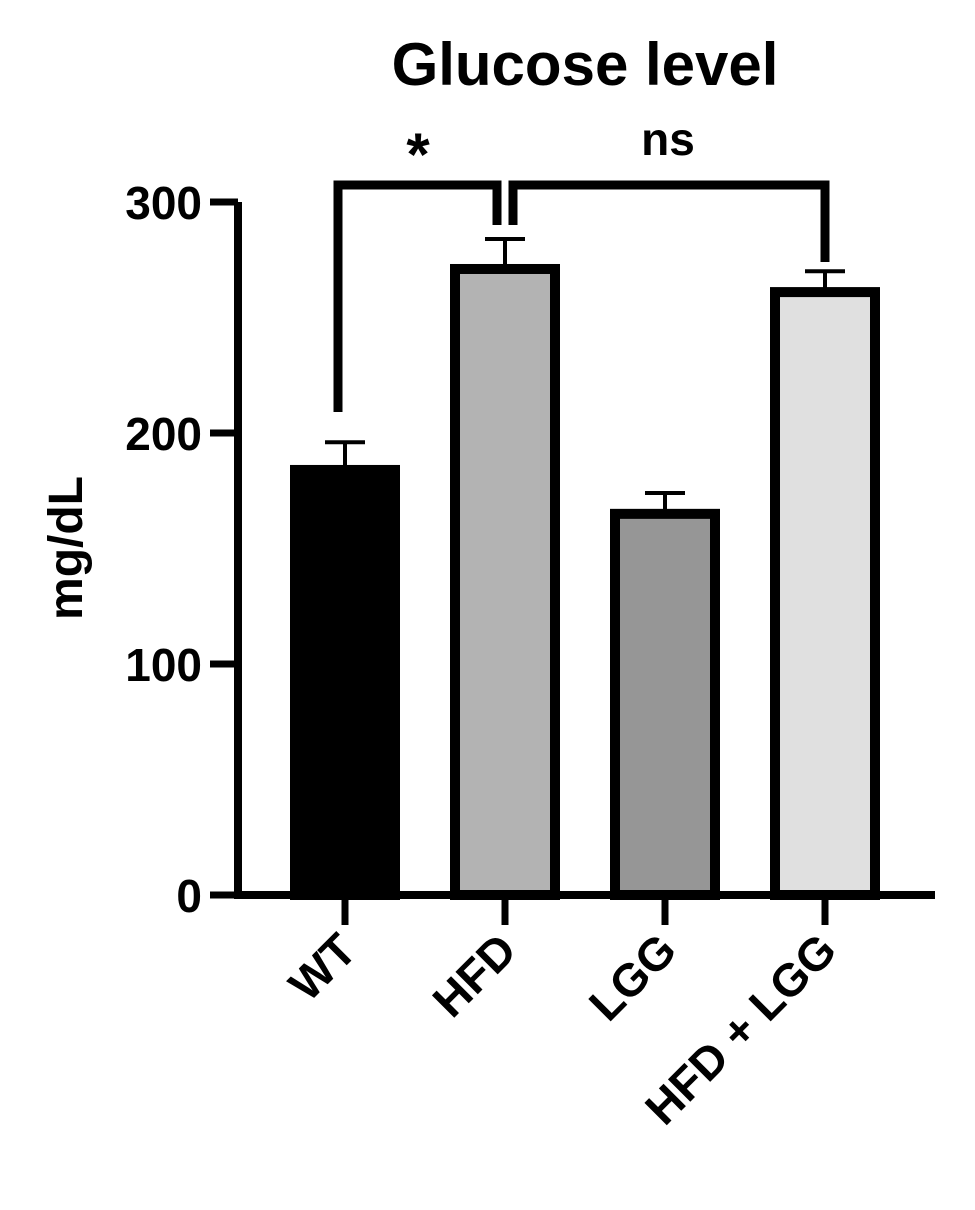 The image size is (975, 1210). I want to click on significance-label: ns, so click(668, 139).